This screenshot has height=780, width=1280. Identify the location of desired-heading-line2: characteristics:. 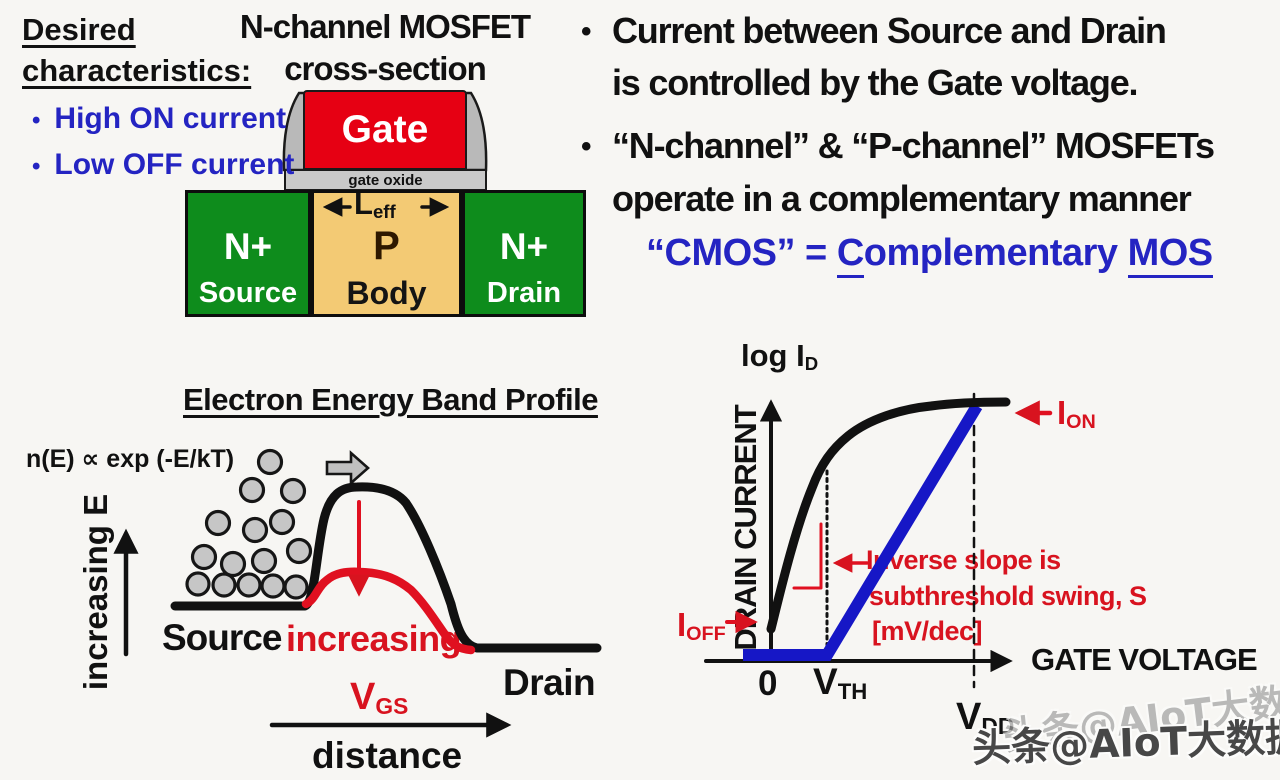
(137, 70).